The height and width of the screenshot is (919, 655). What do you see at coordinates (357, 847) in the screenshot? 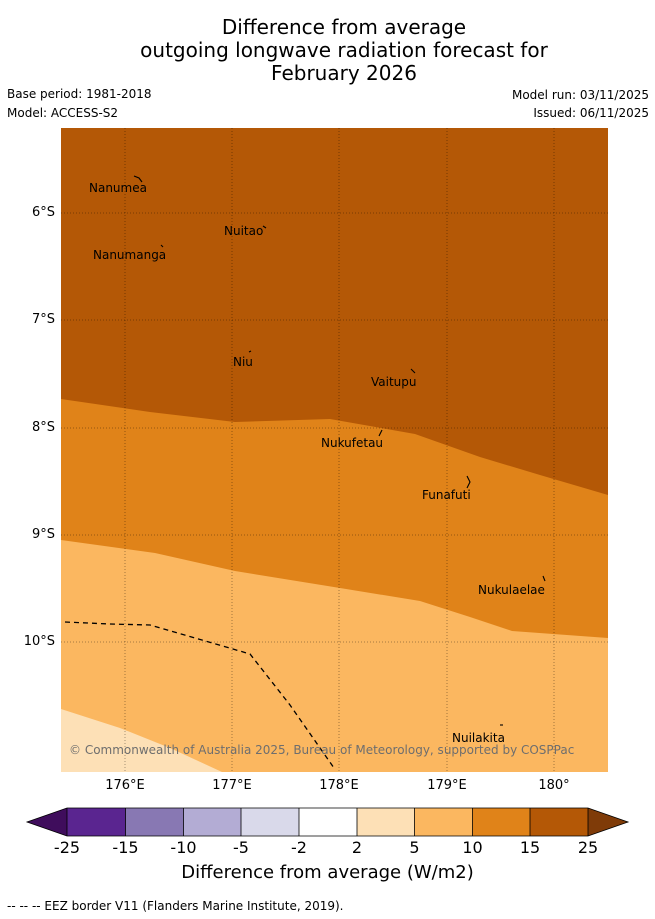
I see `colorbar-tick: 2` at bounding box center [357, 847].